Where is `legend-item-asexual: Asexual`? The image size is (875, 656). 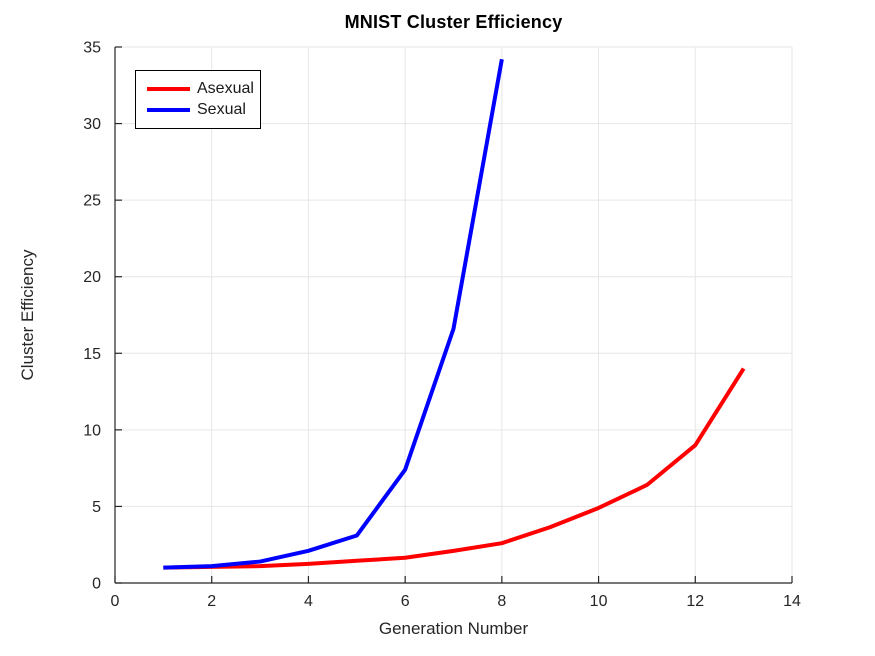 legend-item-asexual: Asexual is located at coordinates (203, 89).